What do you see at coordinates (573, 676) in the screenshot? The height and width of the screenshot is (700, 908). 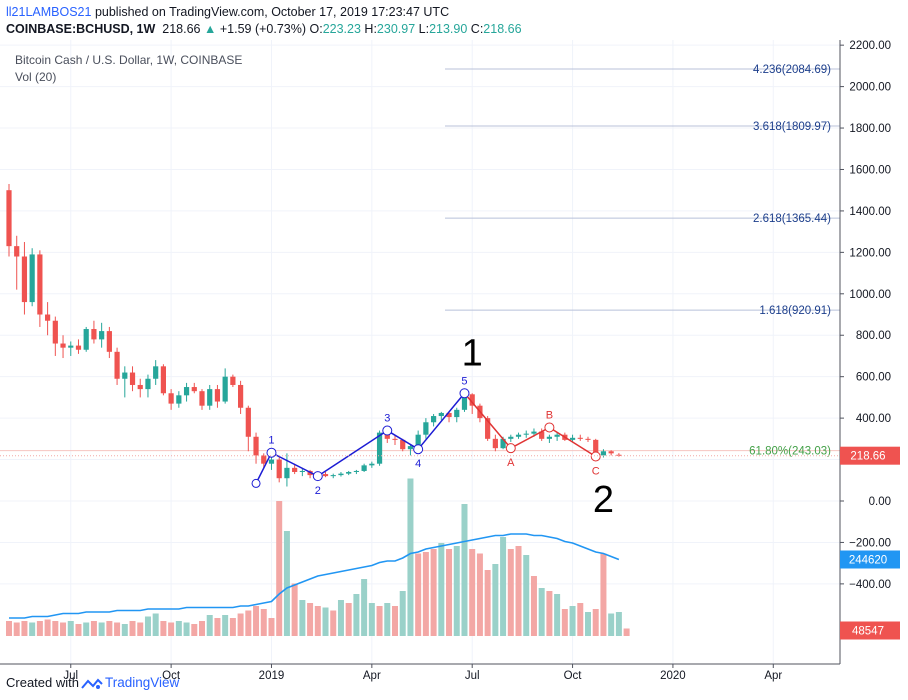 I see `time-tick-label: Oct` at bounding box center [573, 676].